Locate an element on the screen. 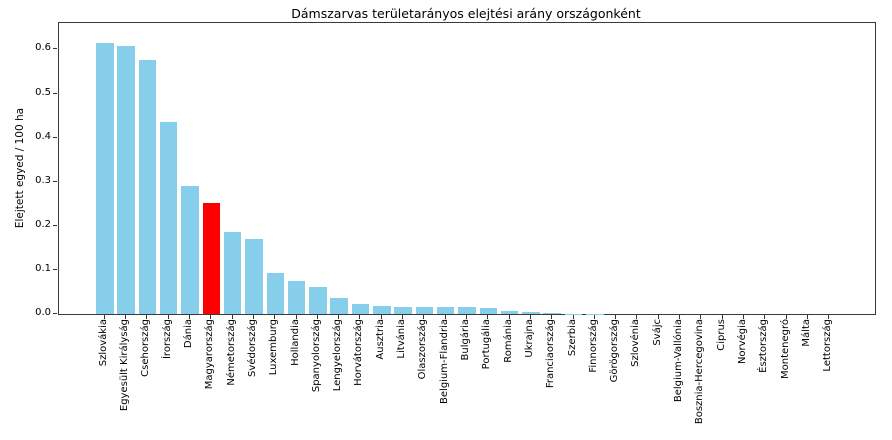  x-tick-label-Ukrajna: Ukrajna is located at coordinates (529, 338).